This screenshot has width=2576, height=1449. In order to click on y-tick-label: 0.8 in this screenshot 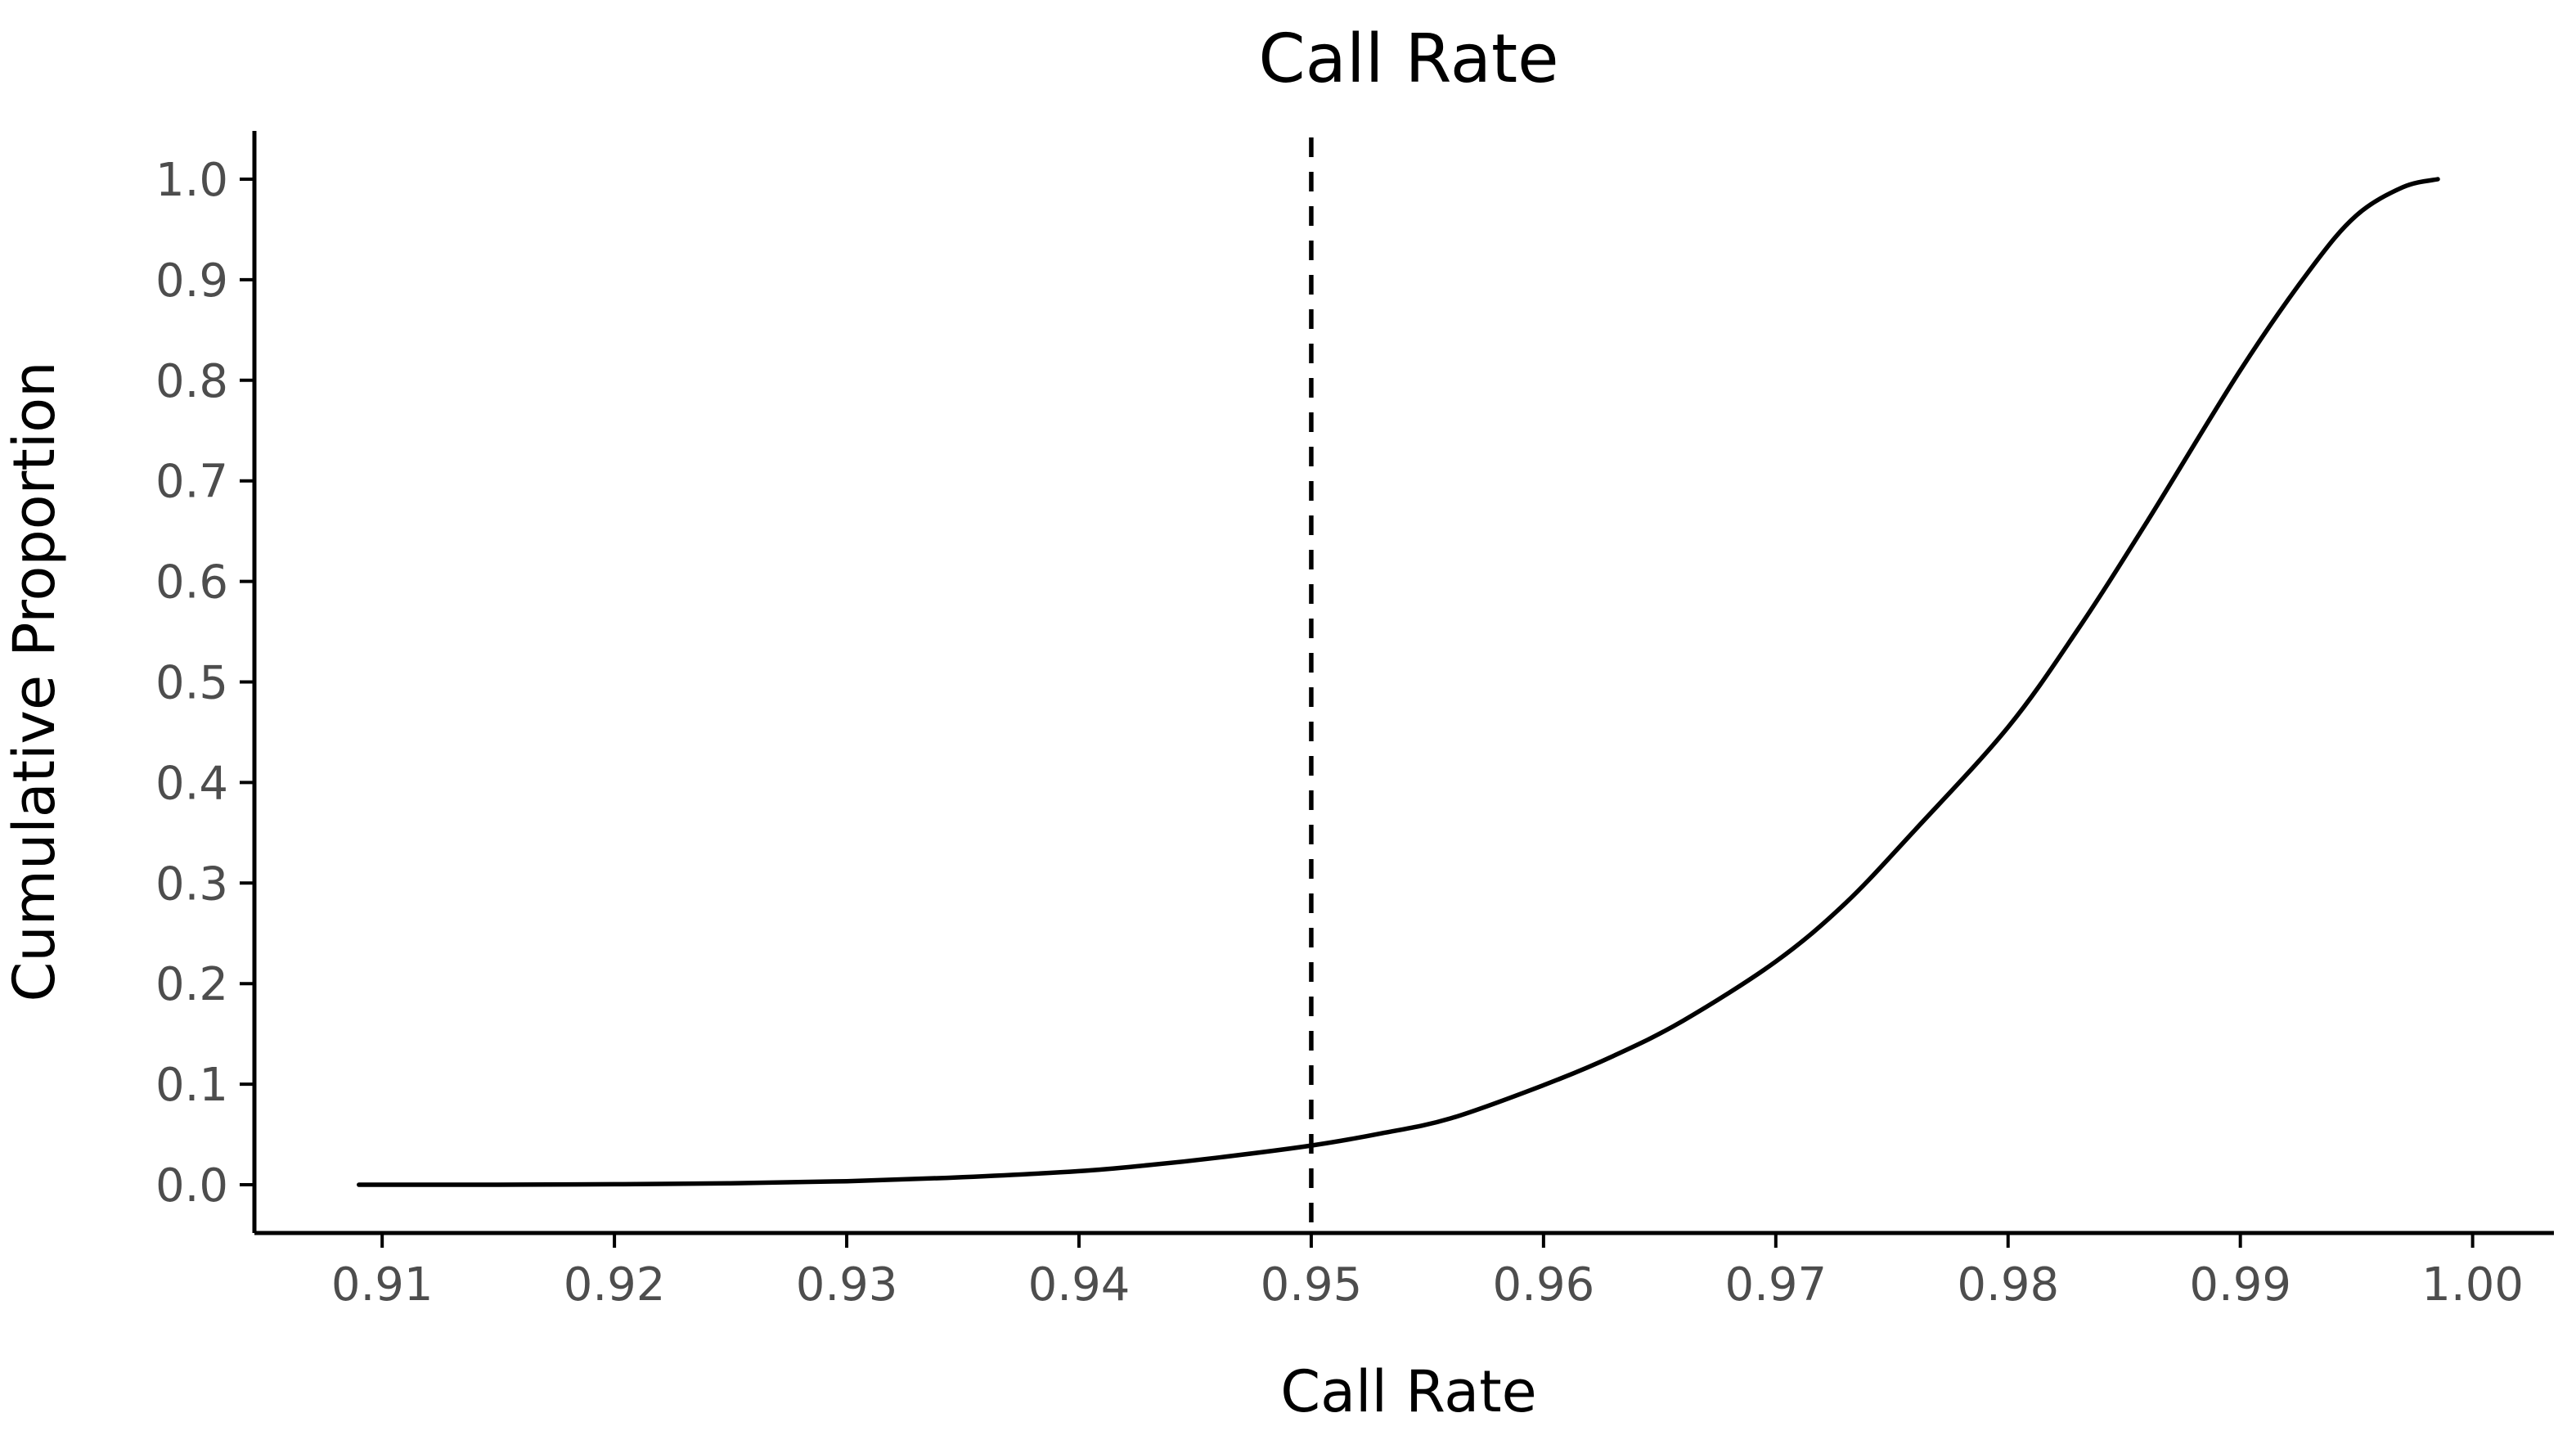, I will do `click(191, 382)`.